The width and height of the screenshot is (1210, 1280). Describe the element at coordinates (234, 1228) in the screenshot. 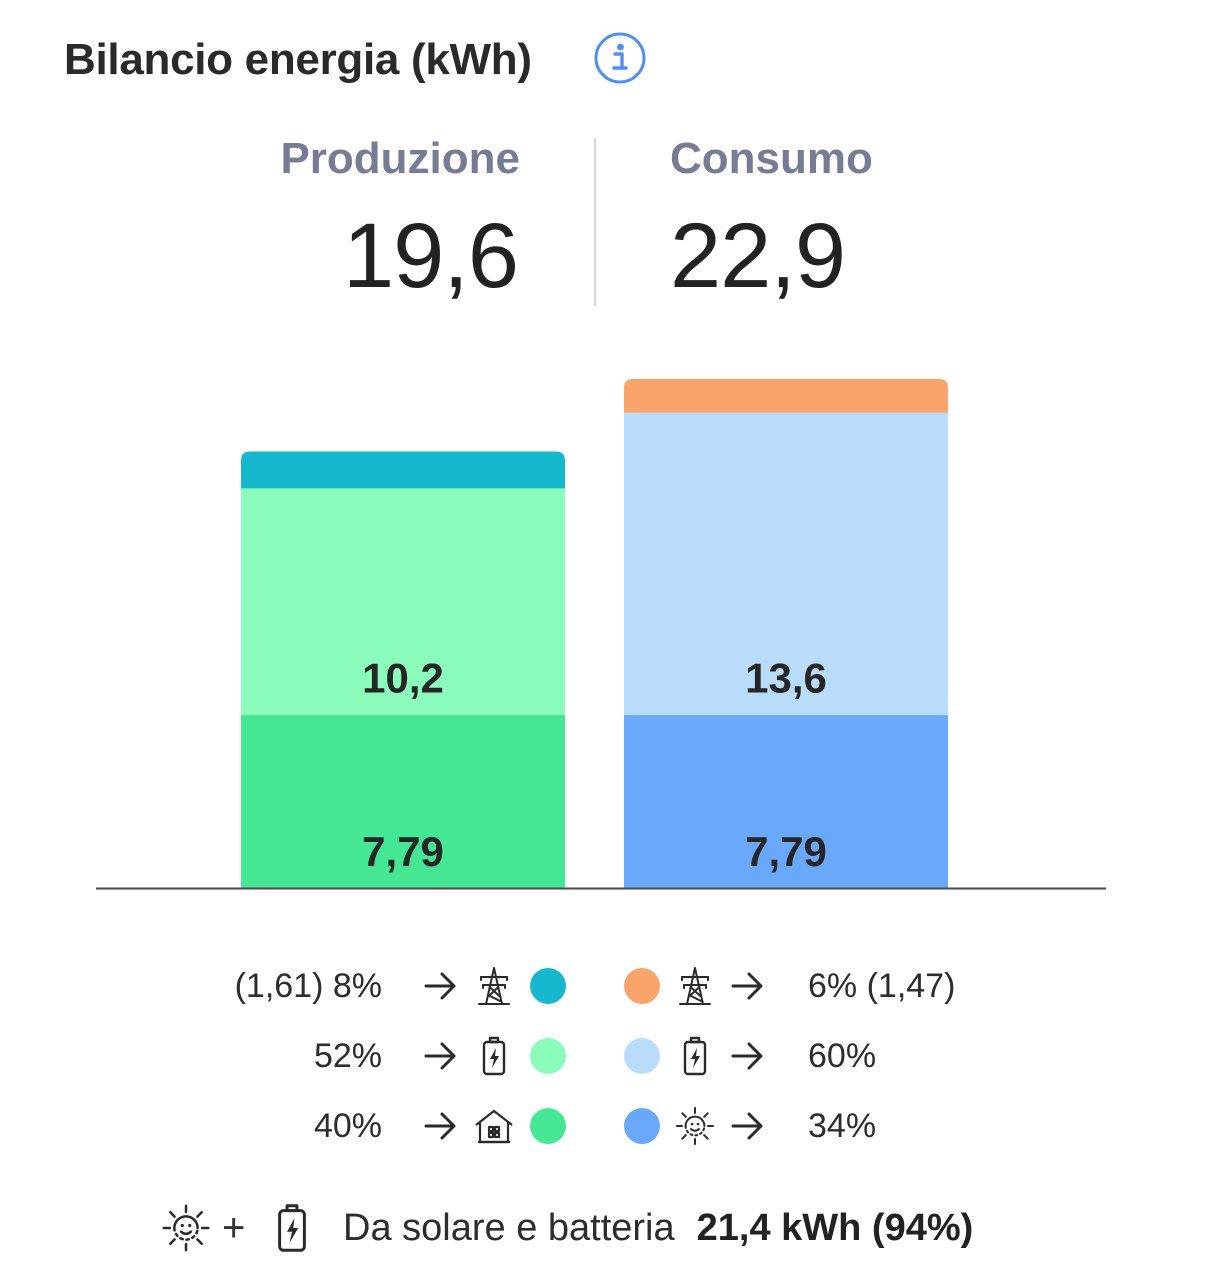

I see `plus-sign: +` at that location.